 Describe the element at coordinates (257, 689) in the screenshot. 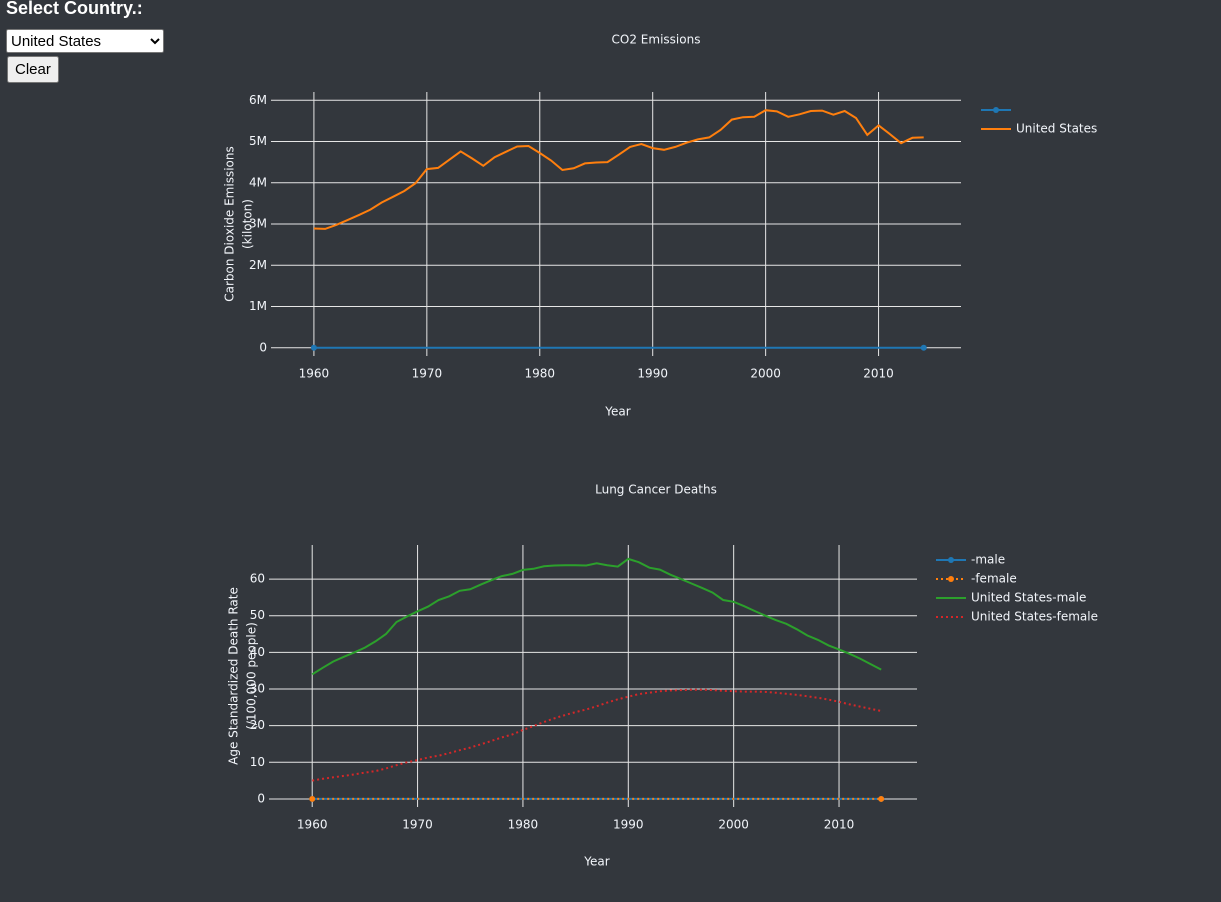

I see `y-tick-label: 30` at that location.